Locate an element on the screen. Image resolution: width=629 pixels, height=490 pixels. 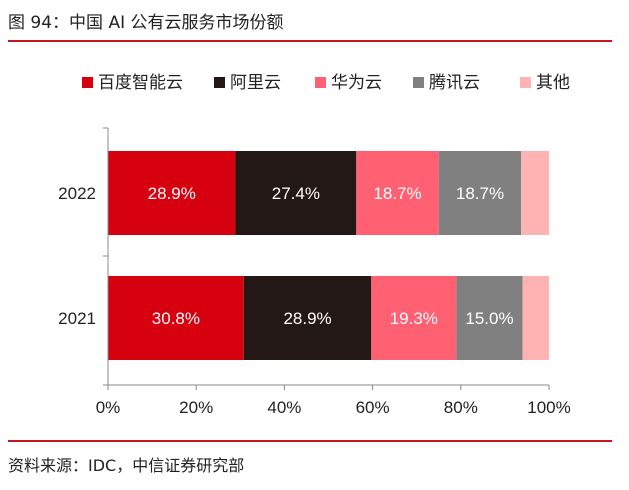
category-label: 2021 is located at coordinates (77, 318).